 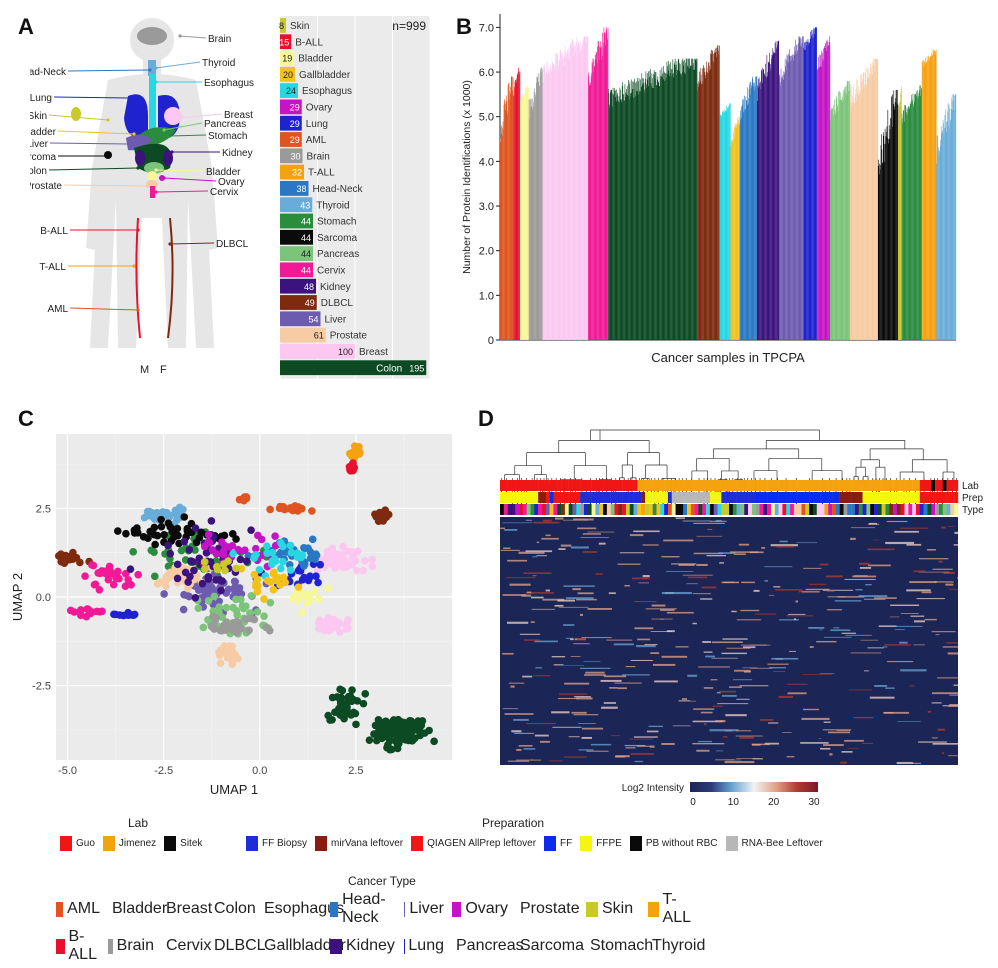 I want to click on category-label-thyroid: Thyroid, so click(x=332, y=205).